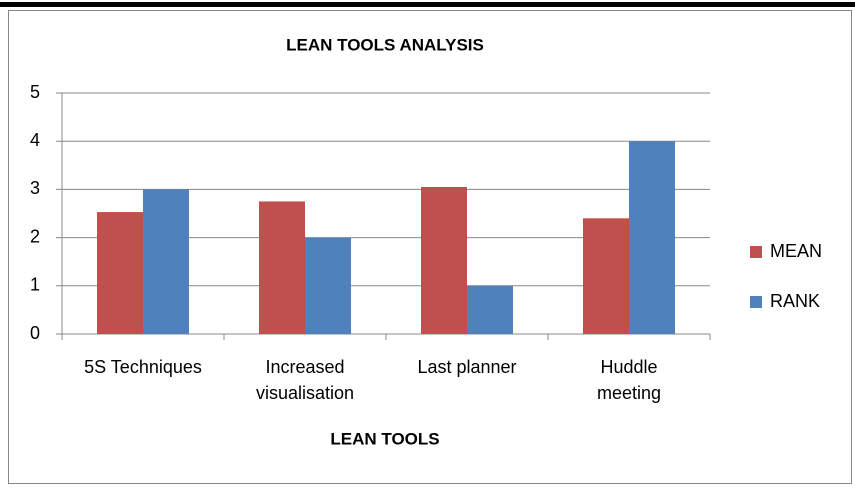 The width and height of the screenshot is (855, 490). What do you see at coordinates (795, 301) in the screenshot?
I see `legend-label: RANK` at bounding box center [795, 301].